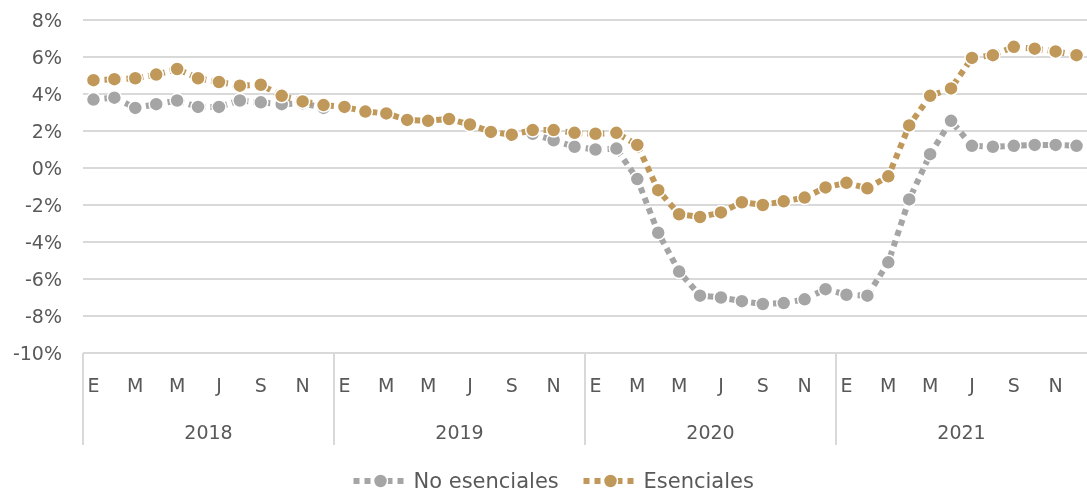 The height and width of the screenshot is (496, 1087). Describe the element at coordinates (43, 278) in the screenshot. I see `y-tick-label: -6%` at that location.